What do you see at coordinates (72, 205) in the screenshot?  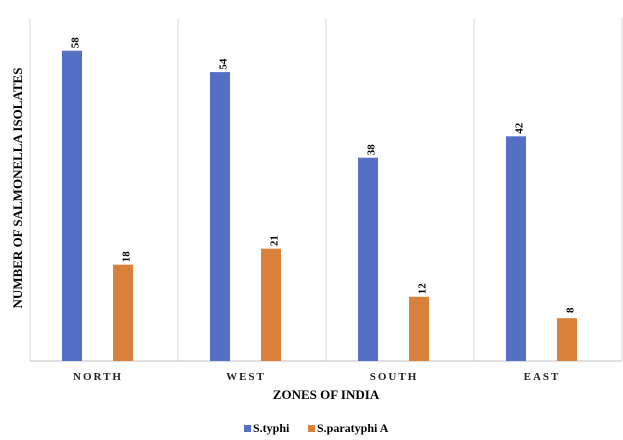 I see `bar-s-typhi-north` at bounding box center [72, 205].